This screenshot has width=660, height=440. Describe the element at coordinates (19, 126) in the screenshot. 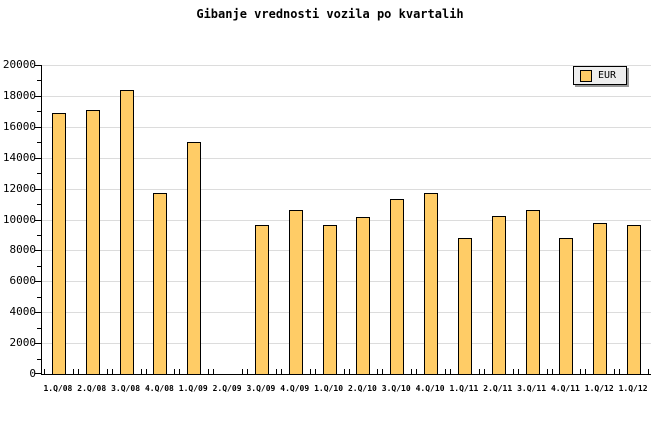

I see `y-axis-label-16000: 16000` at that location.